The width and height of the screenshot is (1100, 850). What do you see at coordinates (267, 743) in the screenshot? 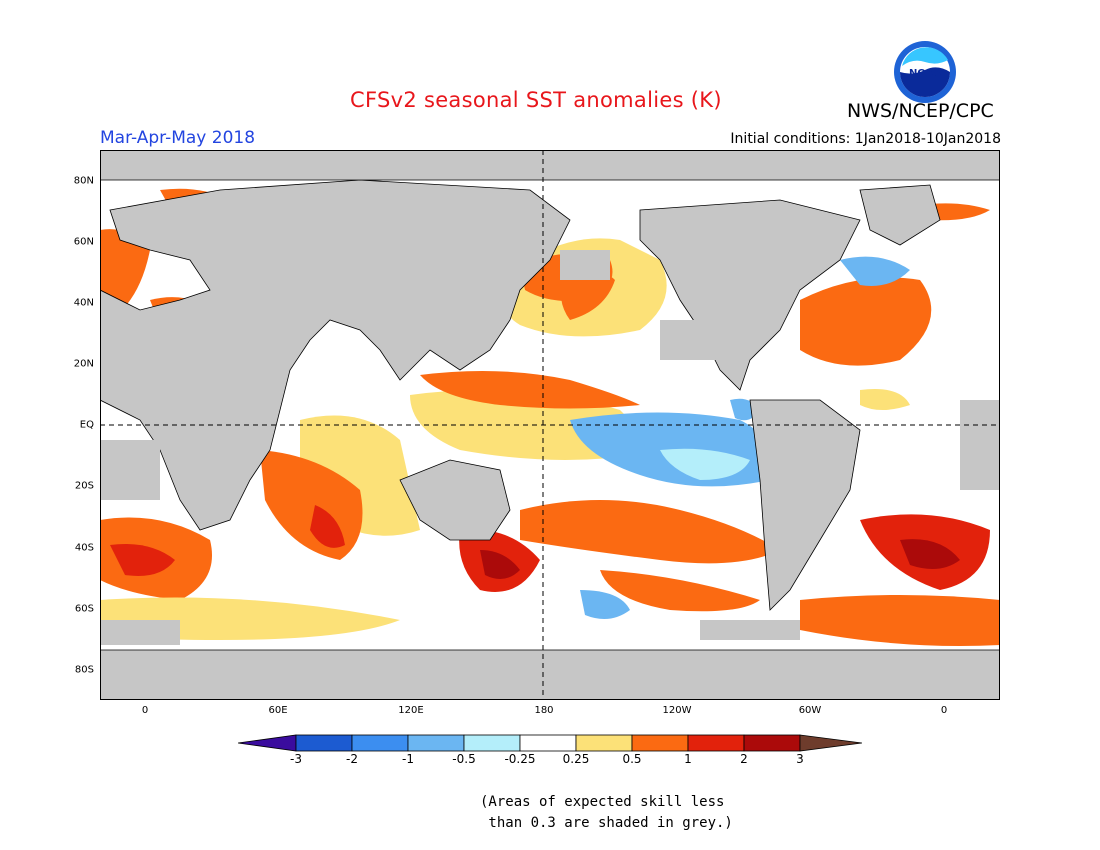
I see `colorbar-low-arrow` at bounding box center [267, 743].